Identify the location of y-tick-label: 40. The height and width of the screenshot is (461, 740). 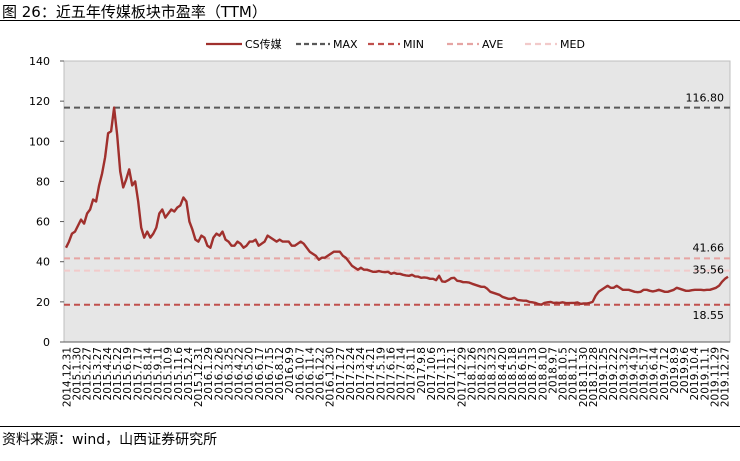
(43, 262).